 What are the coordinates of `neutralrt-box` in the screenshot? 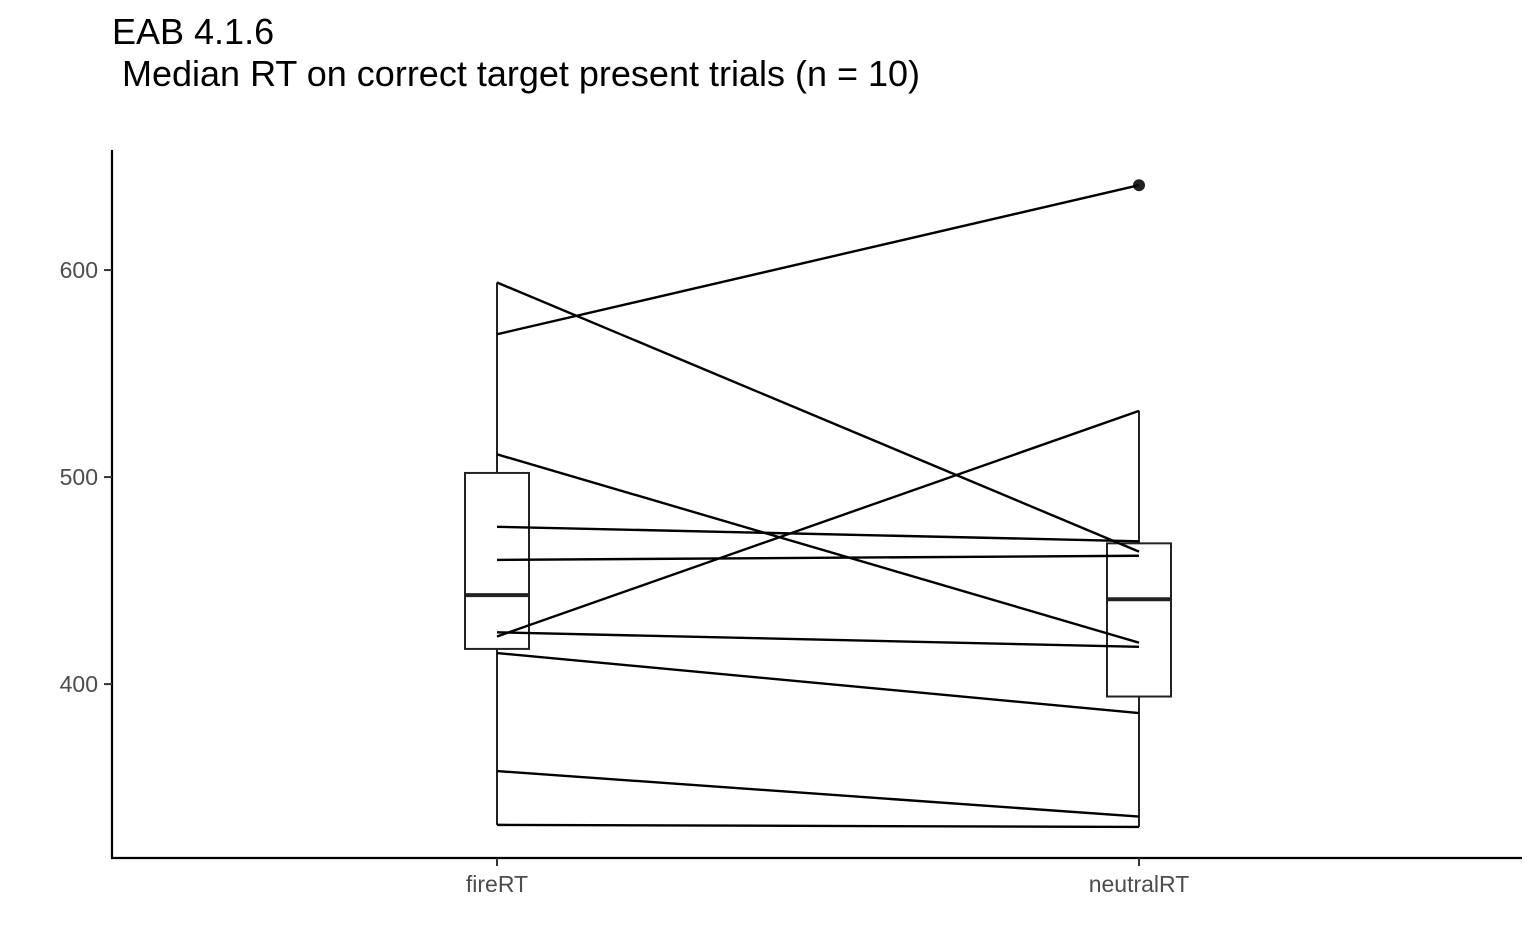 It's located at (1139, 620).